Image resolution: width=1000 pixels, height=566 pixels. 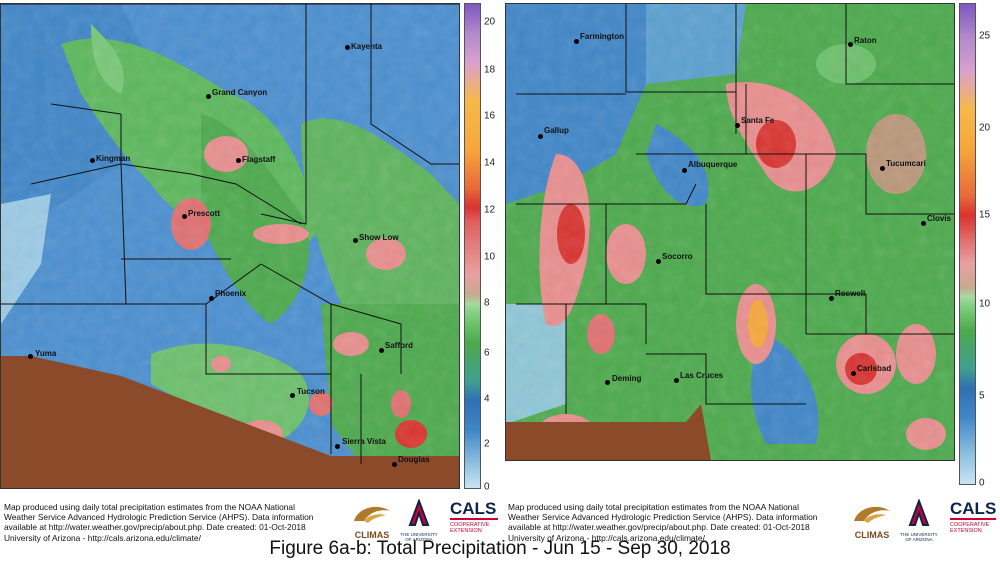 I want to click on city-kayenta: Kayenta, so click(x=367, y=46).